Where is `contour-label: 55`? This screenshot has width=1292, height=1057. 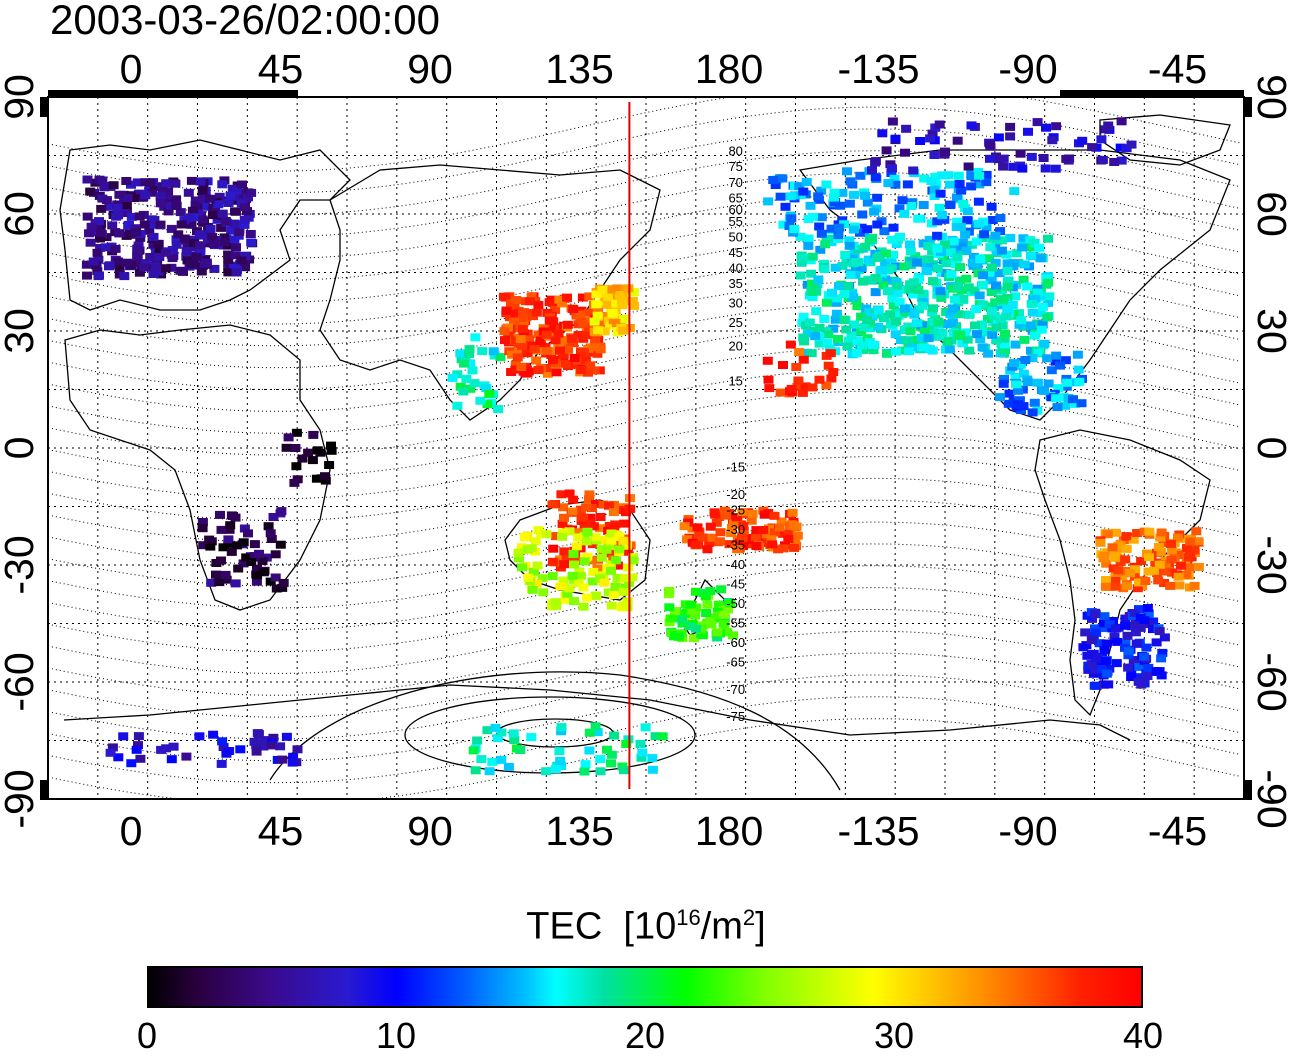 contour-label: 55 is located at coordinates (735, 221).